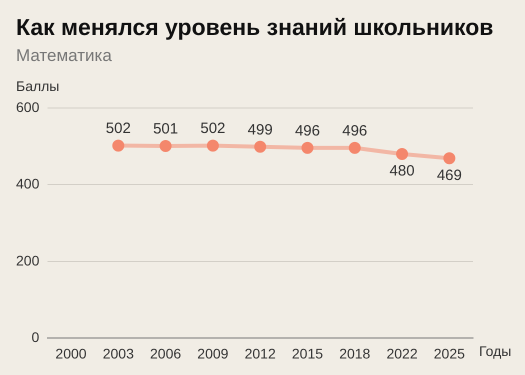  Describe the element at coordinates (213, 353) in the screenshot. I see `x-tick-label: 2009` at that location.